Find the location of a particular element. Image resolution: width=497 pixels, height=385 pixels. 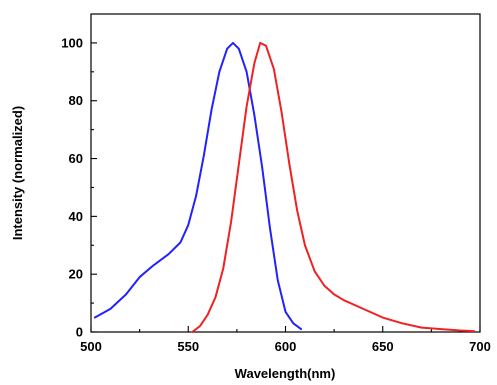

y-tick-label-80: 80 is located at coordinates (76, 100).